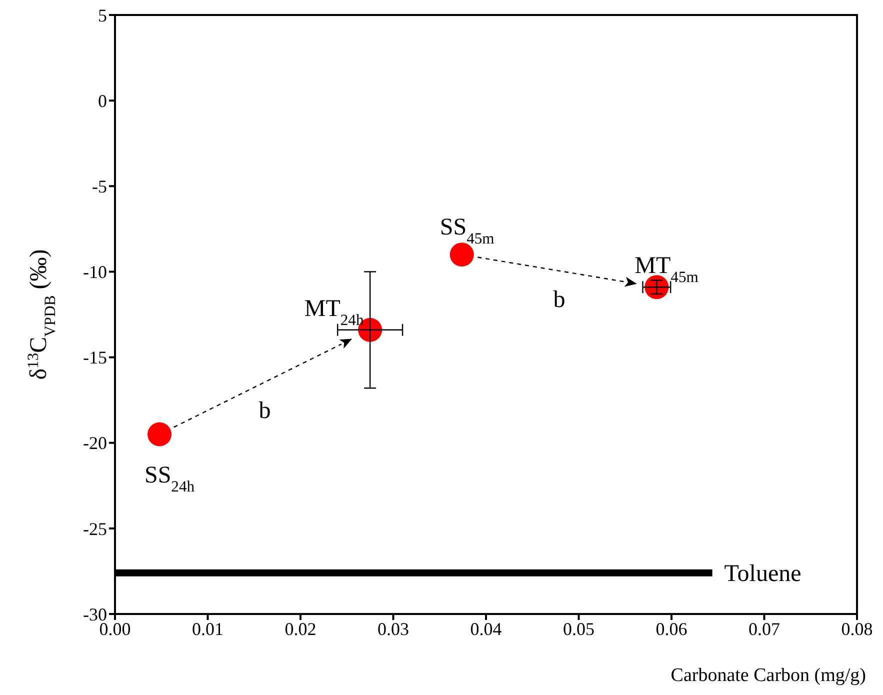  Describe the element at coordinates (102, 15) in the screenshot. I see `y-tick-label: 5` at that location.